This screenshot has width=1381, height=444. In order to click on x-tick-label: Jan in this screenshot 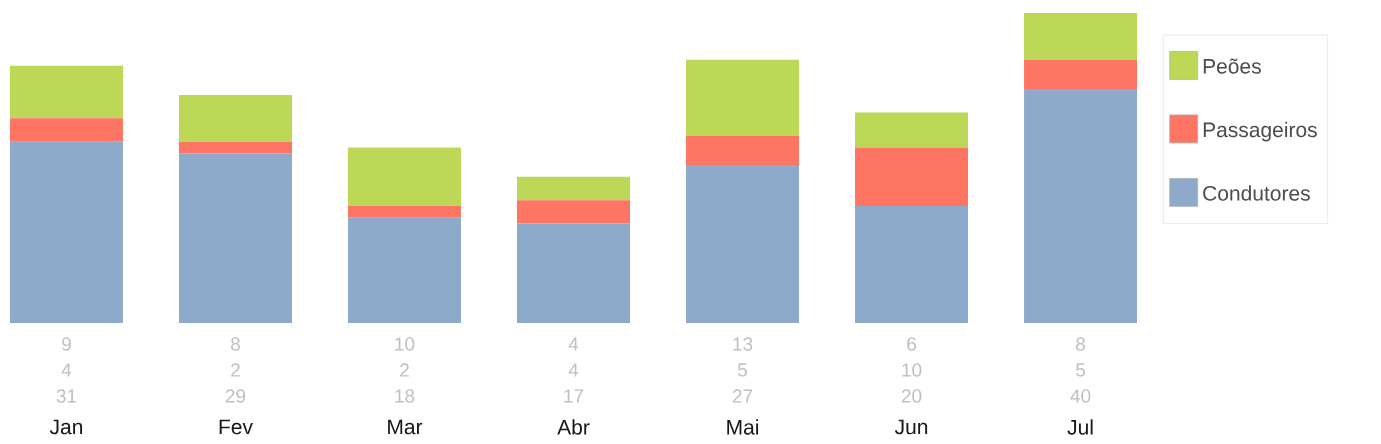, I will do `click(66, 427)`.